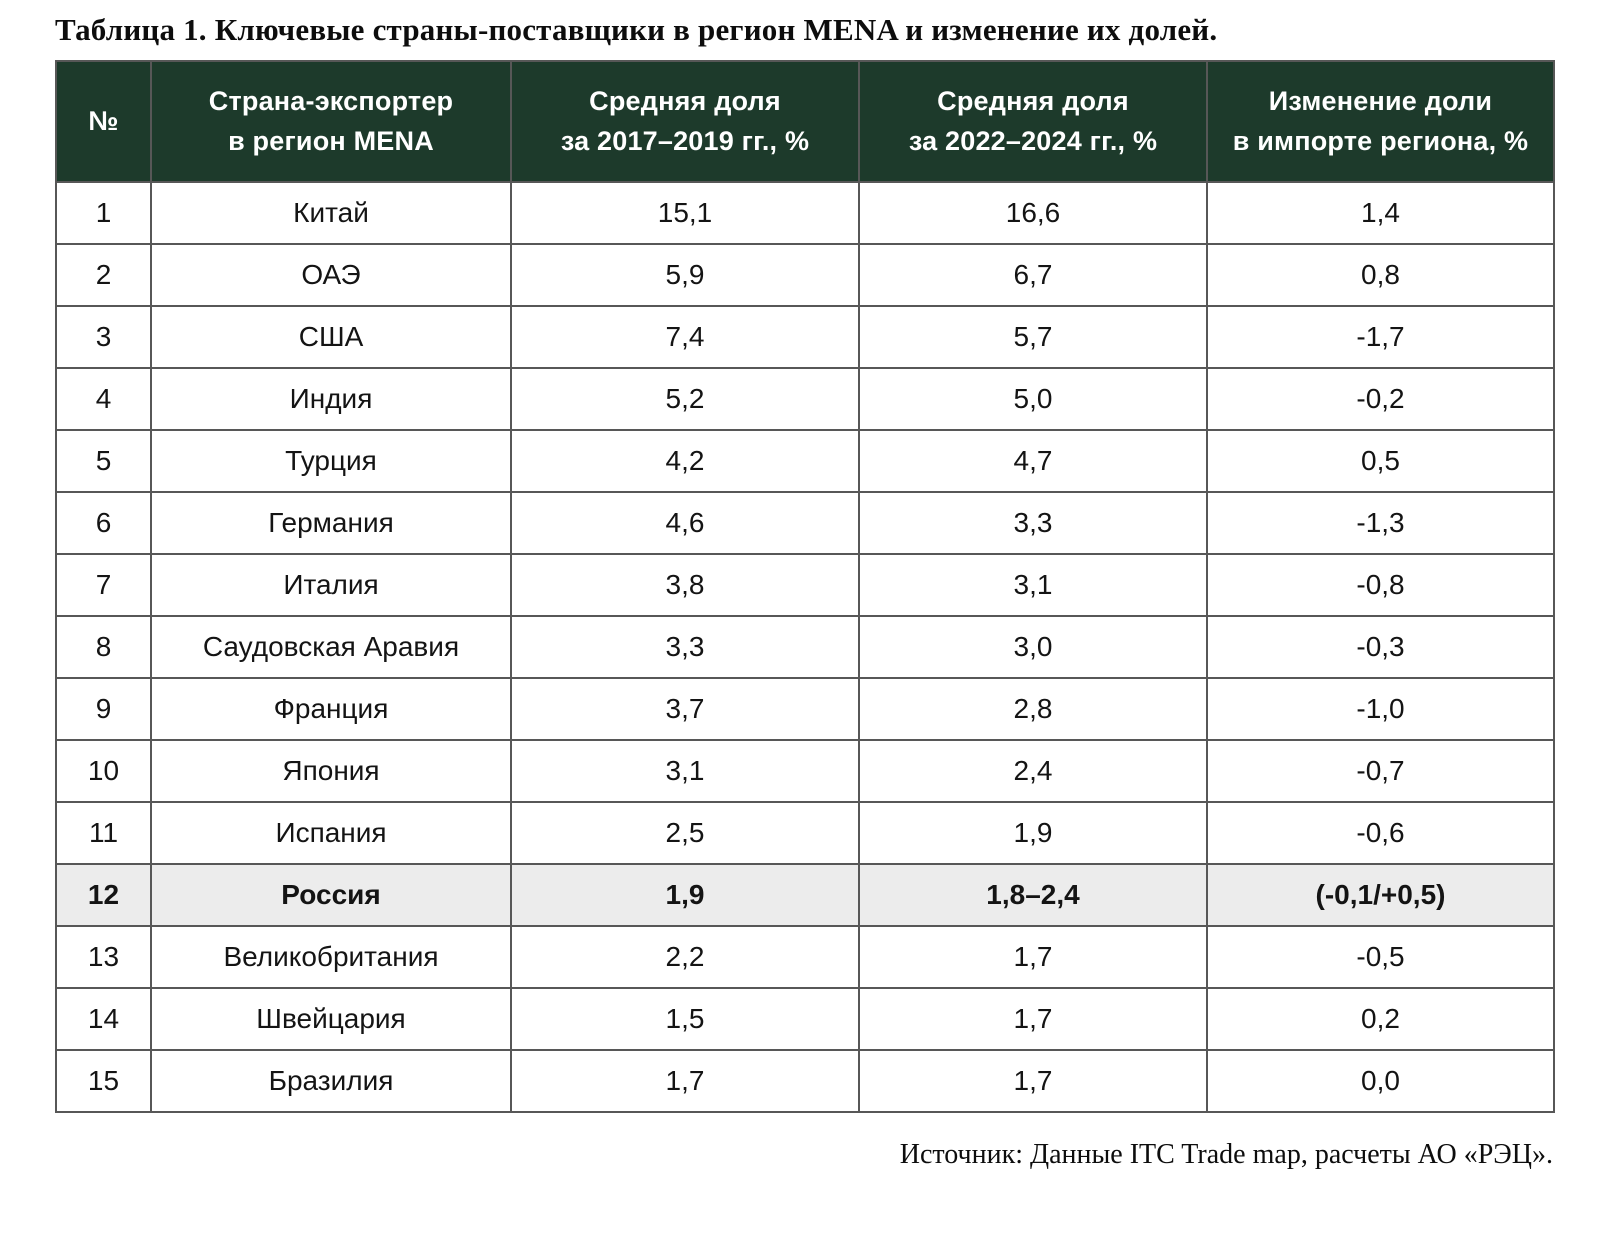 This screenshot has width=1608, height=1248. Describe the element at coordinates (685, 647) in the screenshot. I see `cell-share-2017-2019: 3,3` at that location.